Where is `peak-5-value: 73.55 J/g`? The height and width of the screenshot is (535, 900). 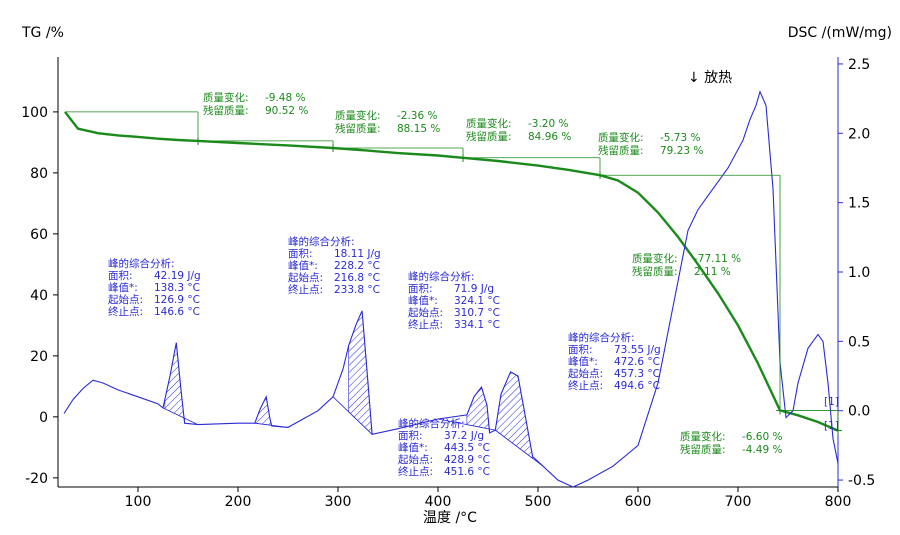
peak-5-value: 73.55 J/g is located at coordinates (637, 350).